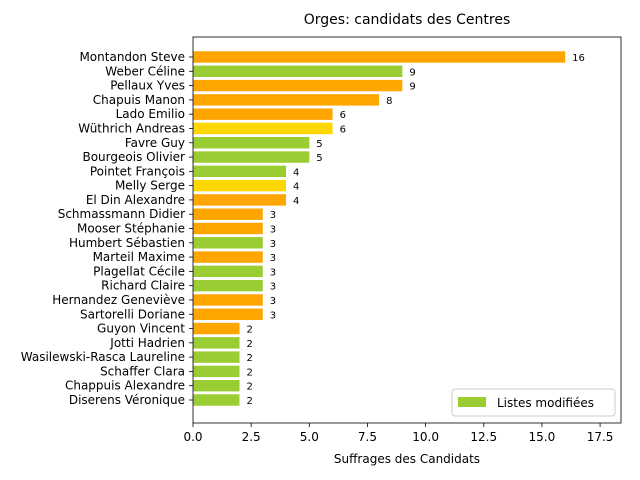 The image size is (640, 480). I want to click on y-tick-label: Pellaux Yves, so click(147, 86).